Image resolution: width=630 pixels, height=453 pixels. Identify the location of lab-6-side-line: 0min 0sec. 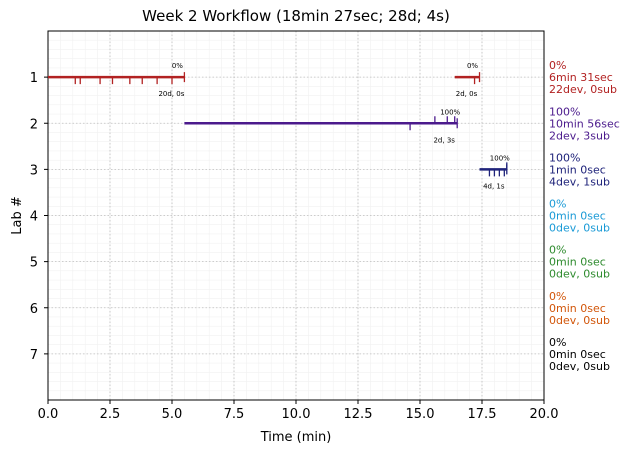
(577, 308).